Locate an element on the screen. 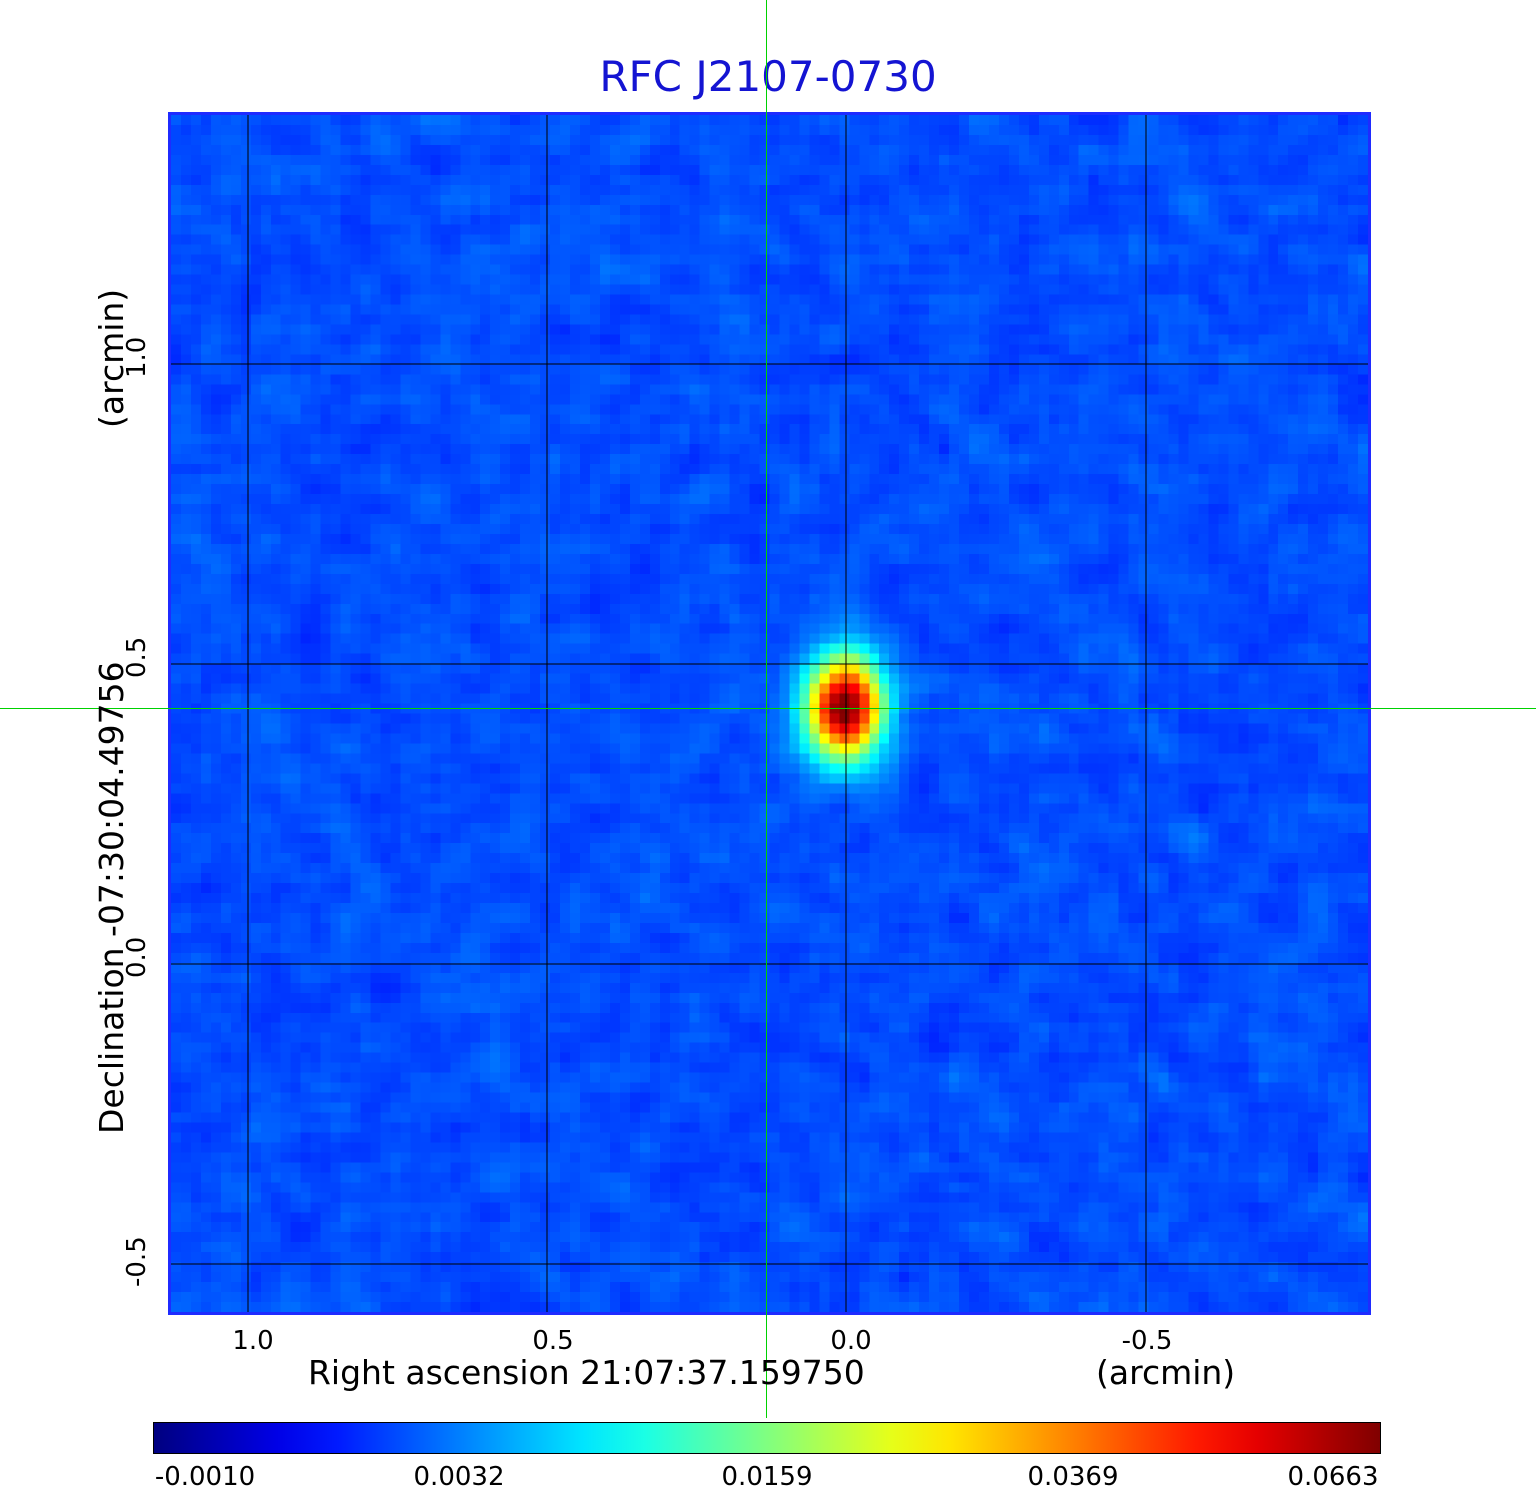  x-tick-label: 1.0 is located at coordinates (253, 1341).